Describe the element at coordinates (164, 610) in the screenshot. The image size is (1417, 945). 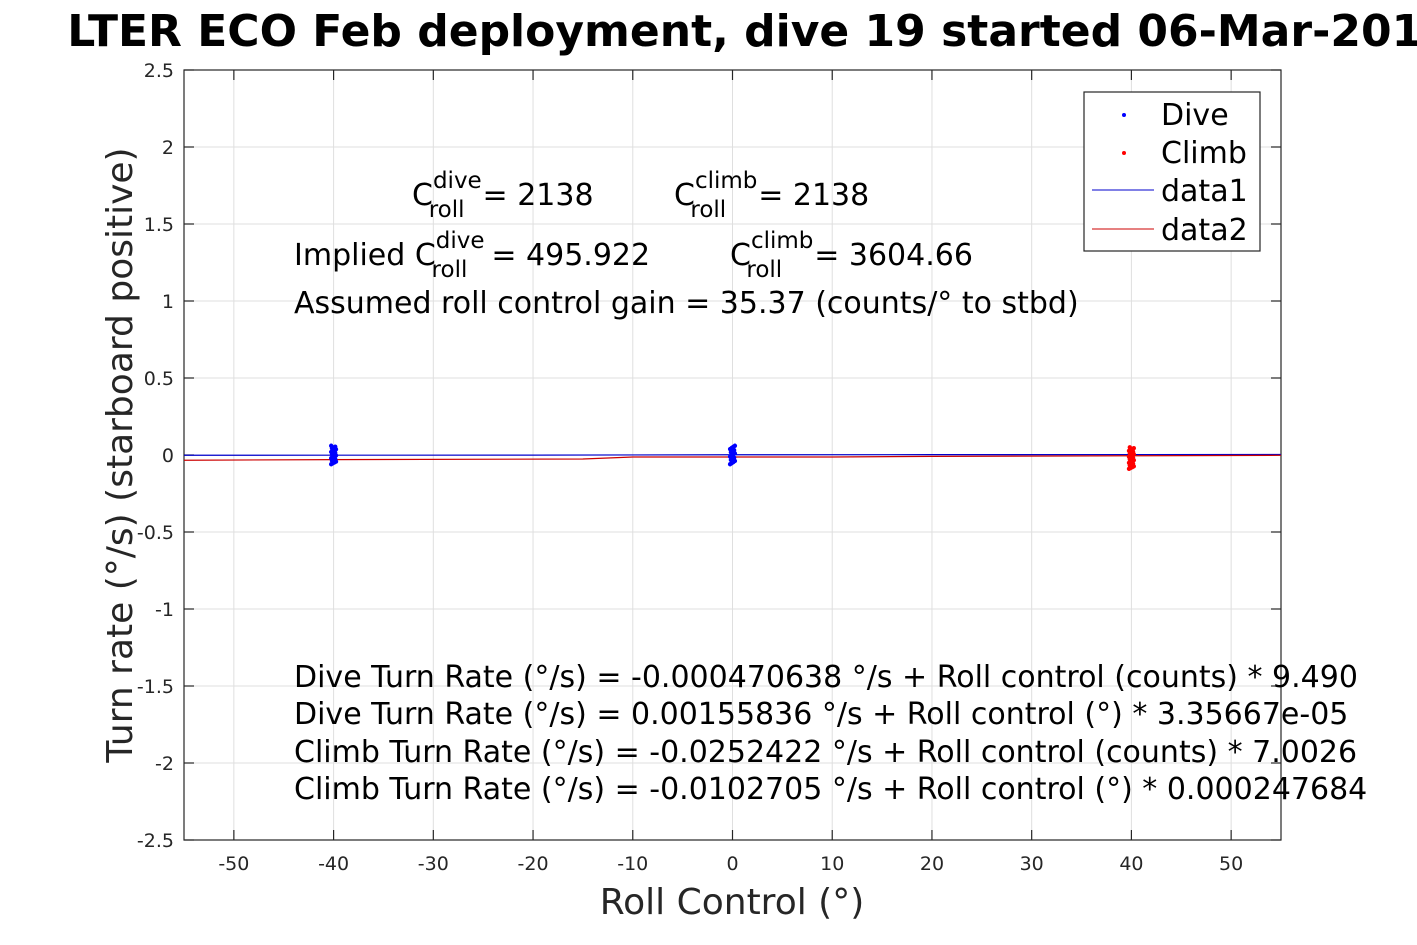
I see `y-tick-label: -1` at that location.